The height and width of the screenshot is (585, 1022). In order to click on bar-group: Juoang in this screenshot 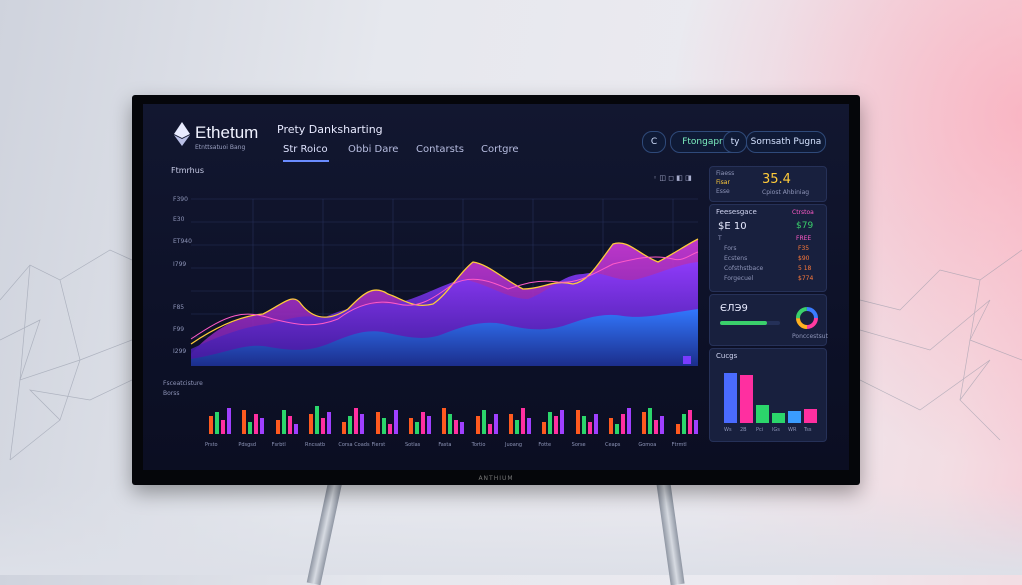, I will do `click(519, 415)`.